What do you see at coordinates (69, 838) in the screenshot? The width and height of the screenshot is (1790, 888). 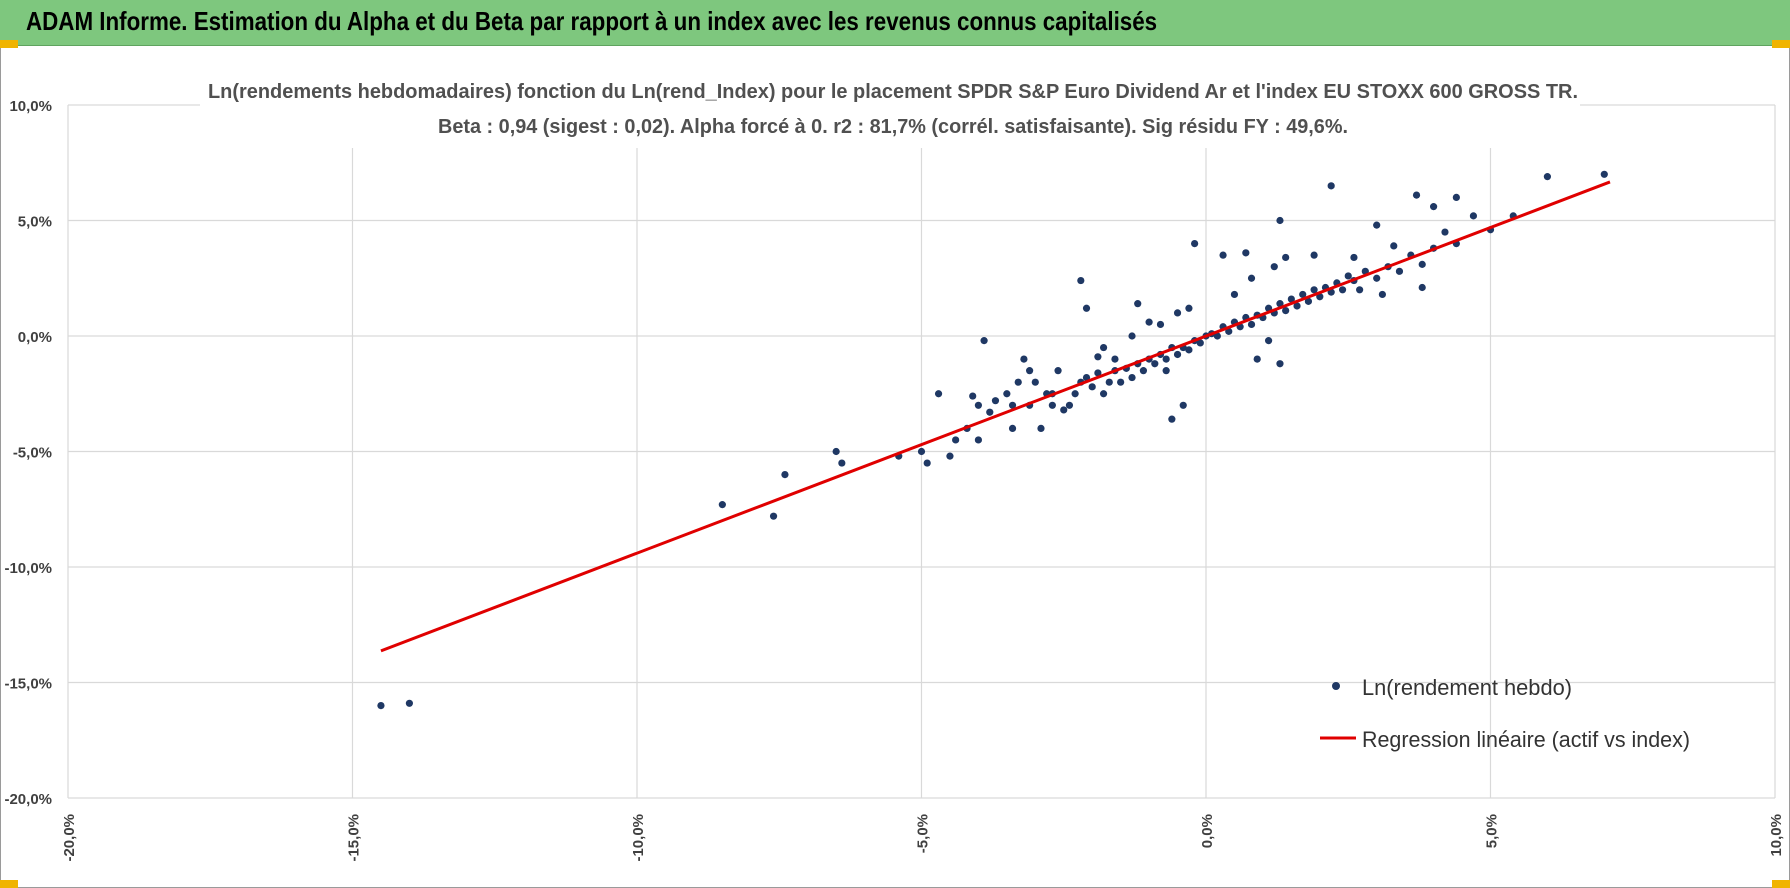 I see `x-tick-label-0: -20,0%` at bounding box center [69, 838].